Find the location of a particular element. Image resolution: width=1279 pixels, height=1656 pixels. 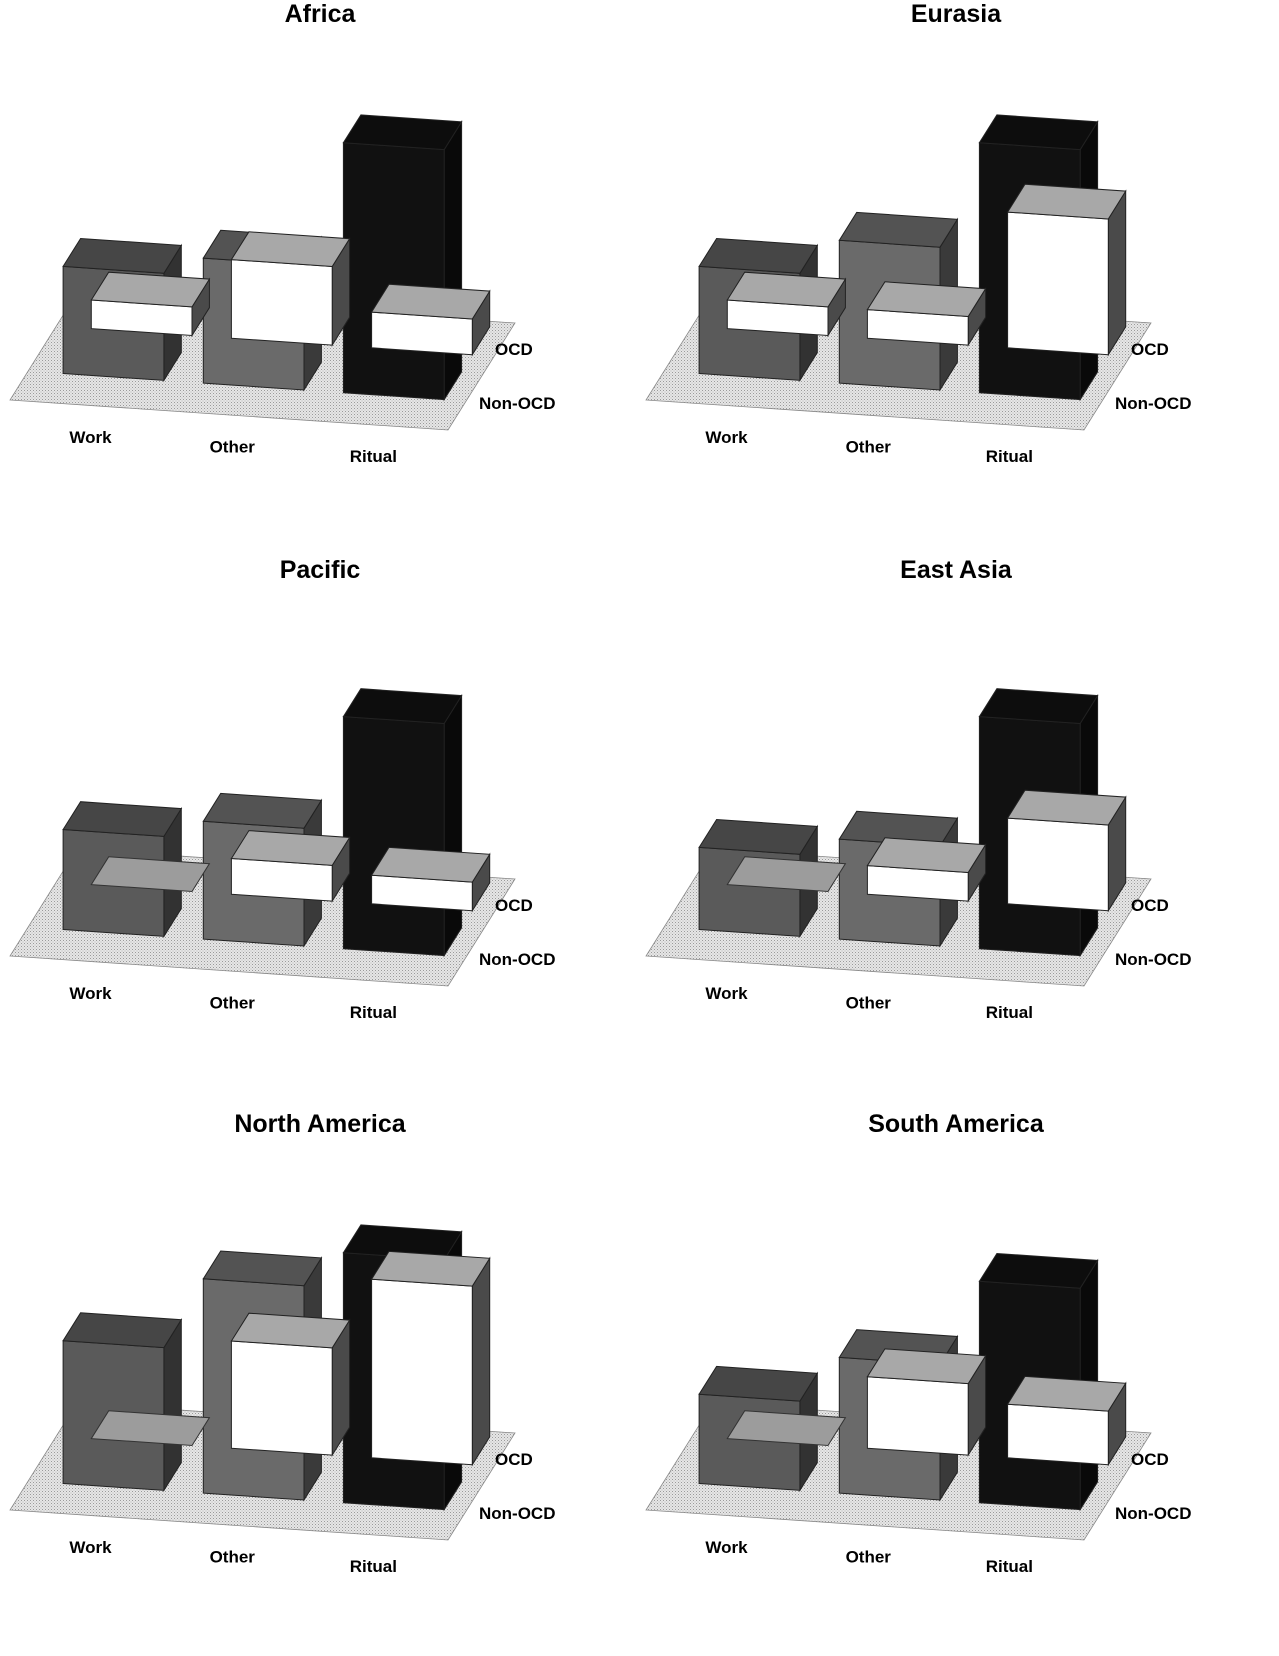

bar-ocd-work is located at coordinates (122, 1402).